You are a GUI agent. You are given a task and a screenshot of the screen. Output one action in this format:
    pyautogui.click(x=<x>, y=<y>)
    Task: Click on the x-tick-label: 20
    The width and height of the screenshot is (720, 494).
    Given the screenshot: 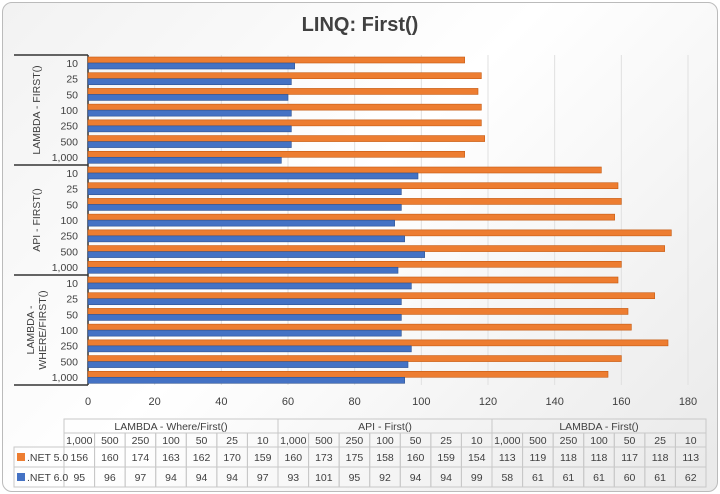 What is the action you would take?
    pyautogui.click(x=155, y=402)
    